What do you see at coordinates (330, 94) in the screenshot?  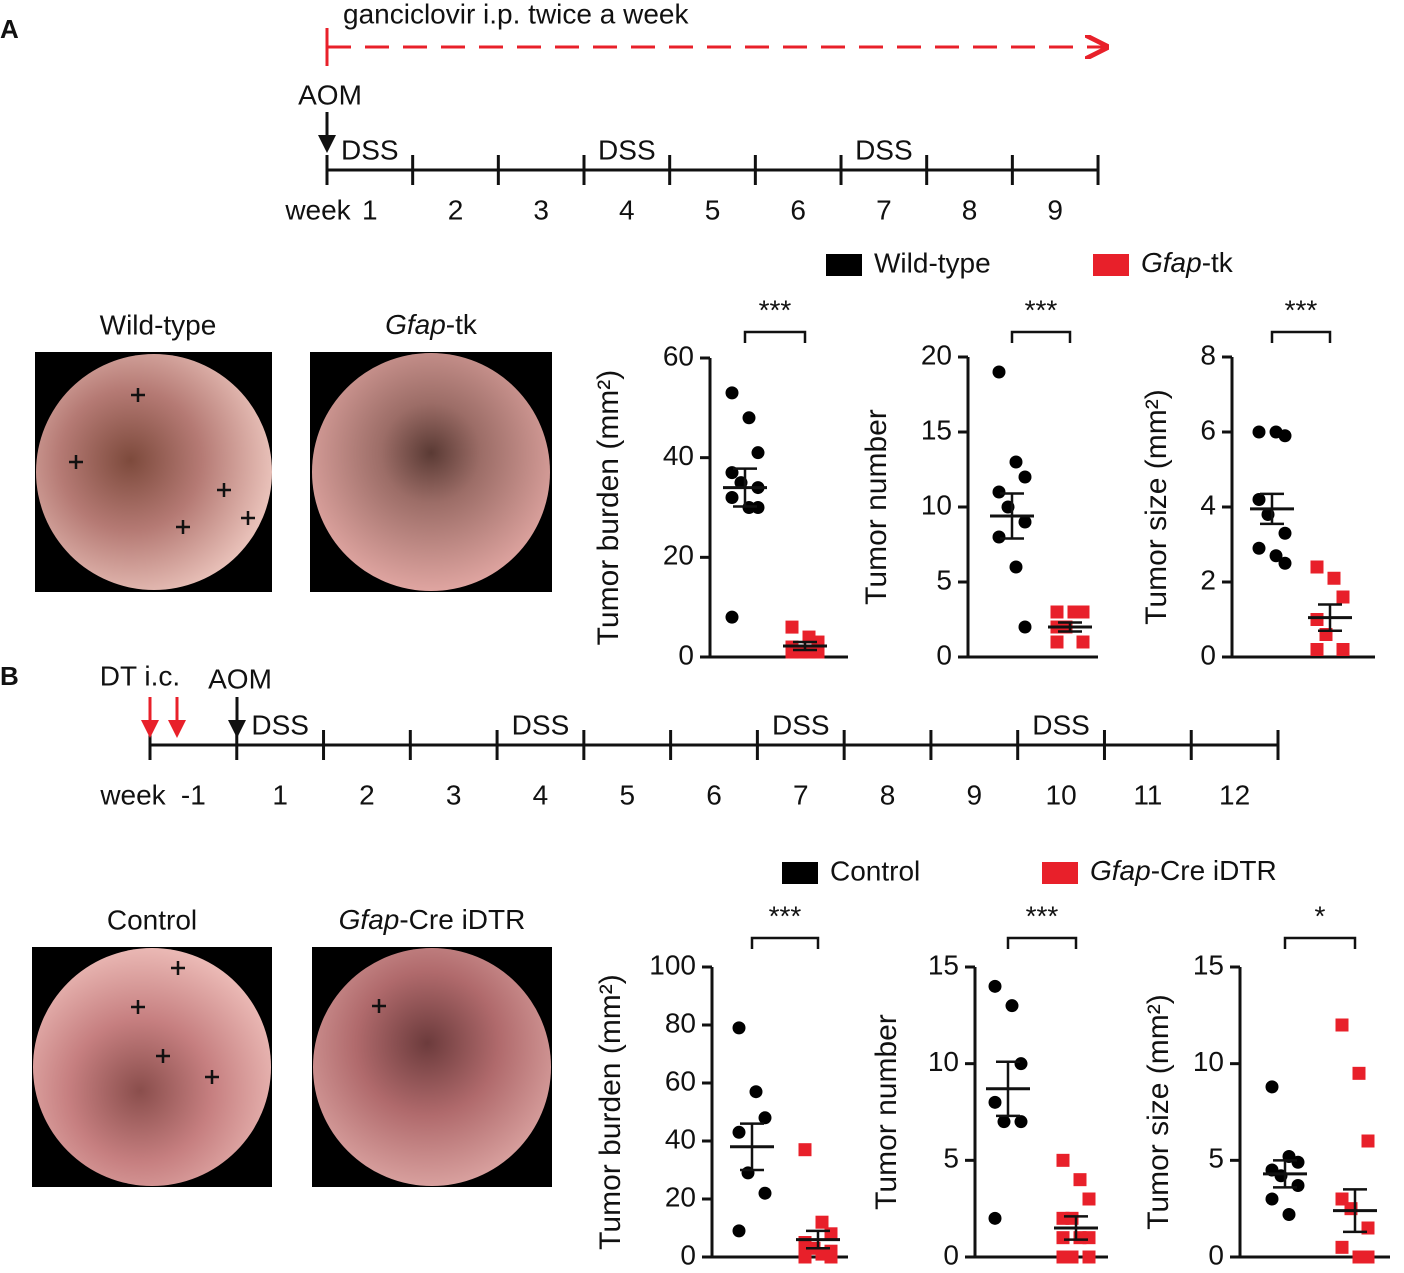 I see `injection-label: AOM` at bounding box center [330, 94].